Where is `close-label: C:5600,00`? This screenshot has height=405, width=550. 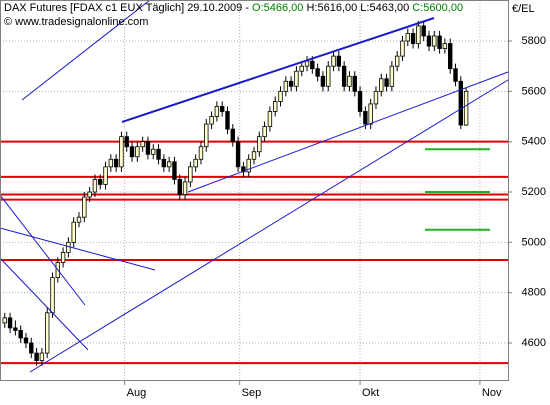
close-label: C:5600,00 is located at coordinates (437, 8).